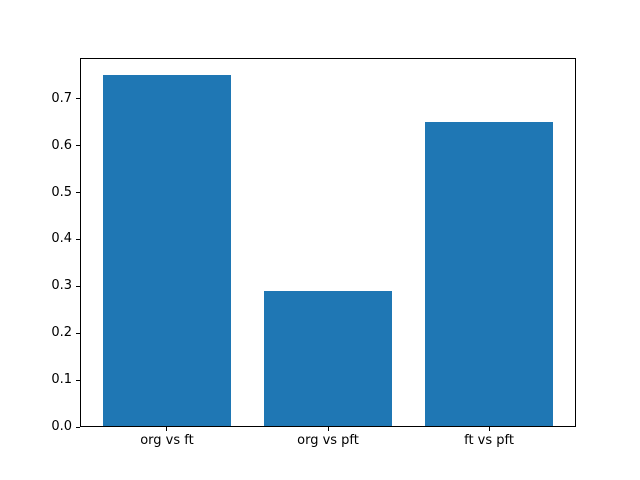  I want to click on y-tick-label: 0.5, so click(61, 192).